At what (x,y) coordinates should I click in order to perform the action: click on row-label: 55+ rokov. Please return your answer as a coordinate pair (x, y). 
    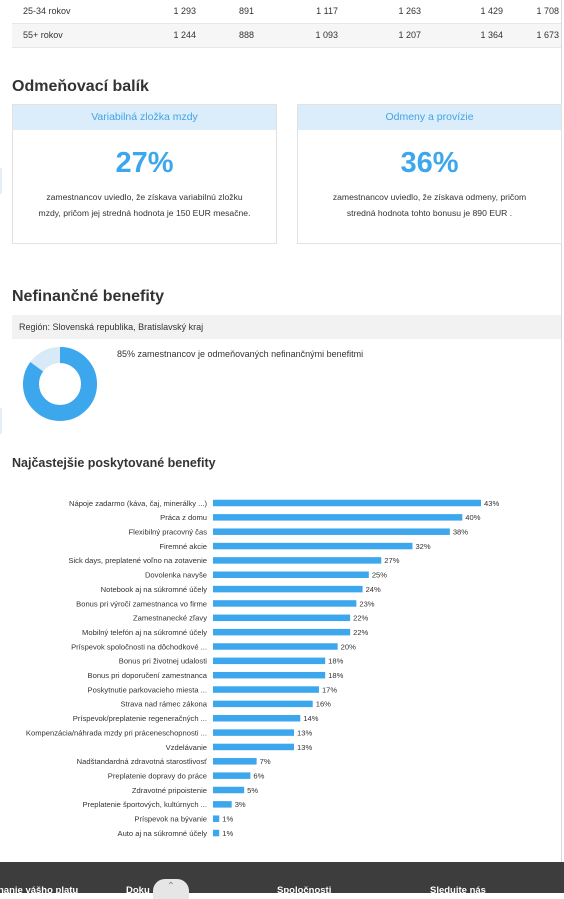
    Looking at the image, I should click on (43, 35).